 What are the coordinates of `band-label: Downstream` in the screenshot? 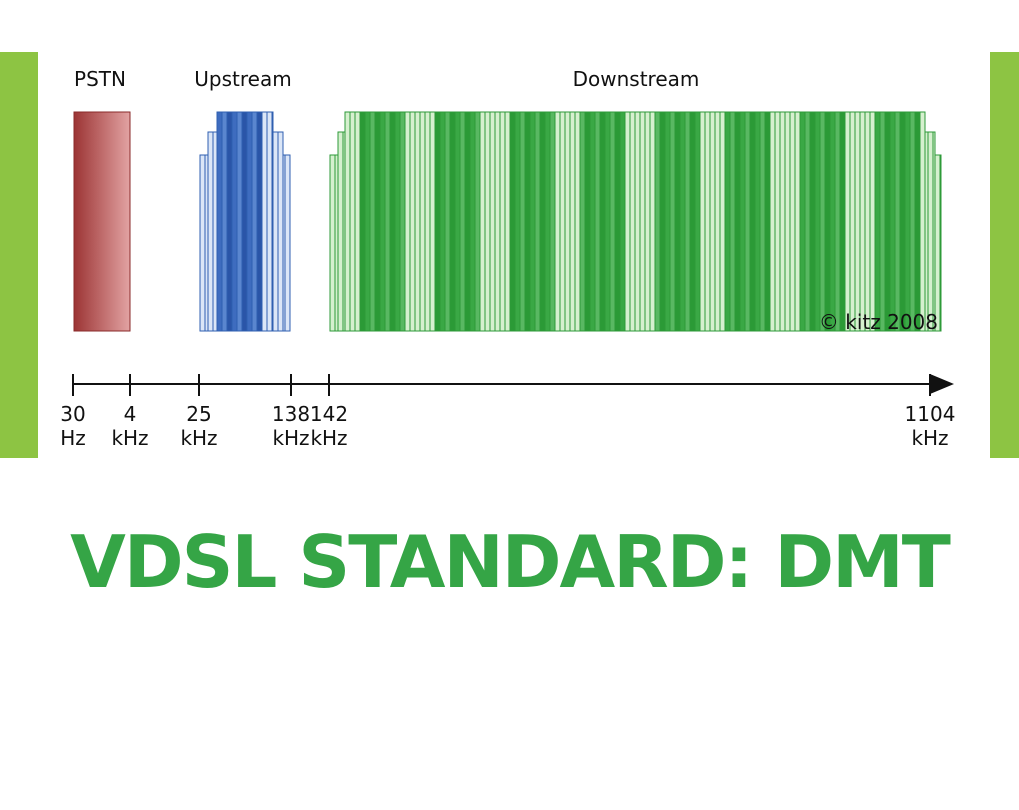 It's located at (636, 79).